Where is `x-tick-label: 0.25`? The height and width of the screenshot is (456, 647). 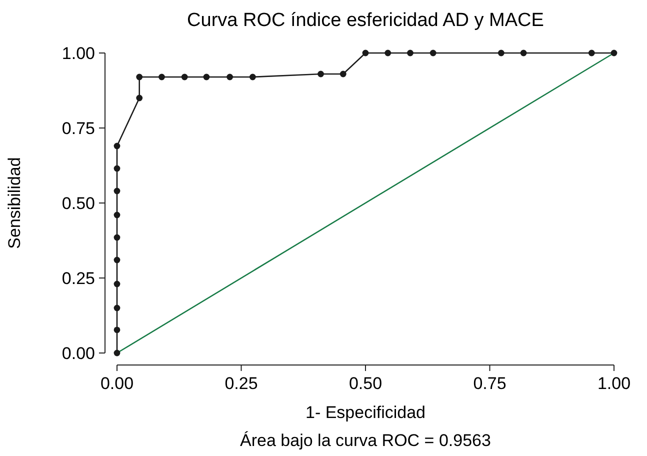 x-tick-label: 0.25 is located at coordinates (241, 383).